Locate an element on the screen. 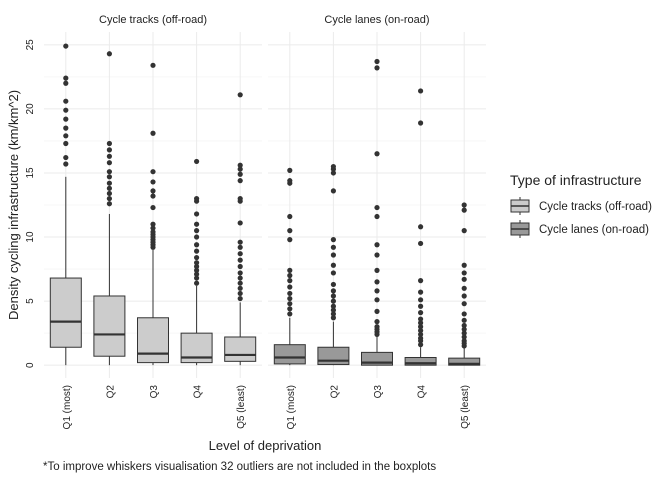  x-tick-label: Q4 is located at coordinates (422, 392).